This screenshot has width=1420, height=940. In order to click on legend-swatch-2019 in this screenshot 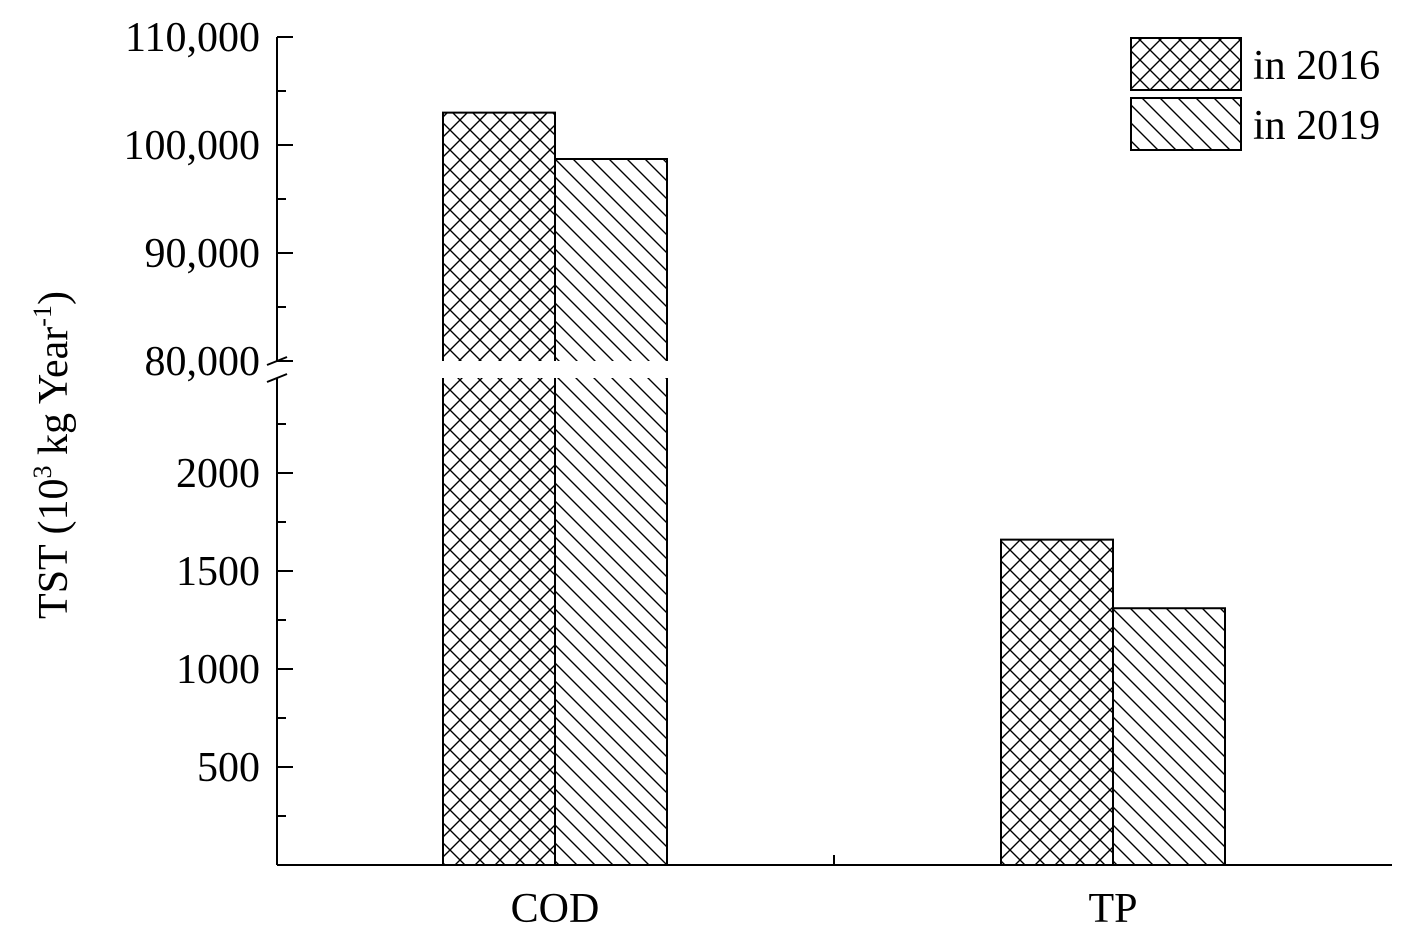, I will do `click(1186, 124)`.